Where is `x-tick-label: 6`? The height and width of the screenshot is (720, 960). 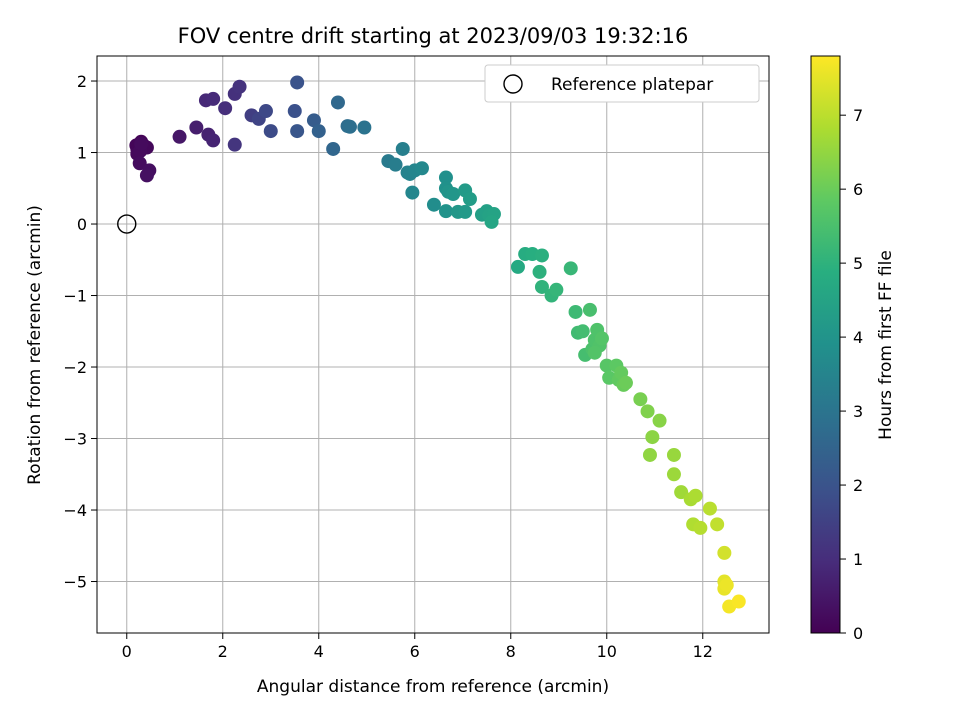 x-tick-label: 6 is located at coordinates (415, 651).